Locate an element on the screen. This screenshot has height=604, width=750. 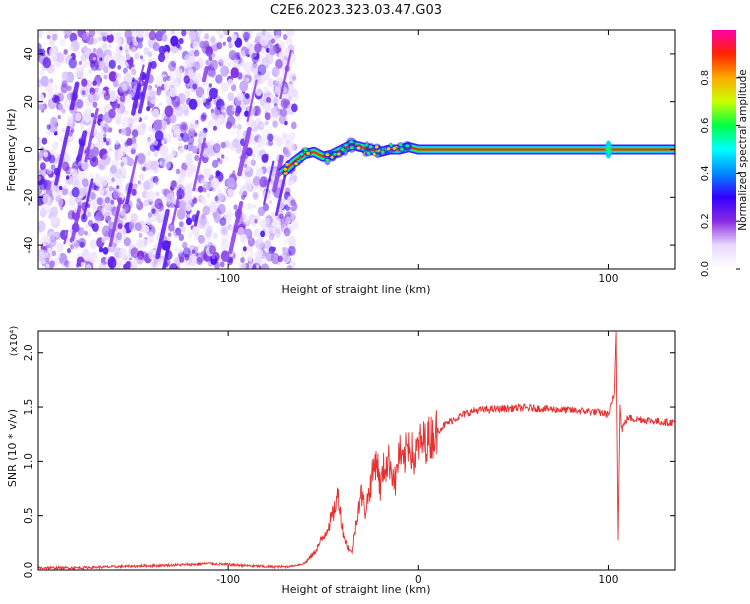
snr-ytick-label: 1.0 is located at coordinates (29, 461).